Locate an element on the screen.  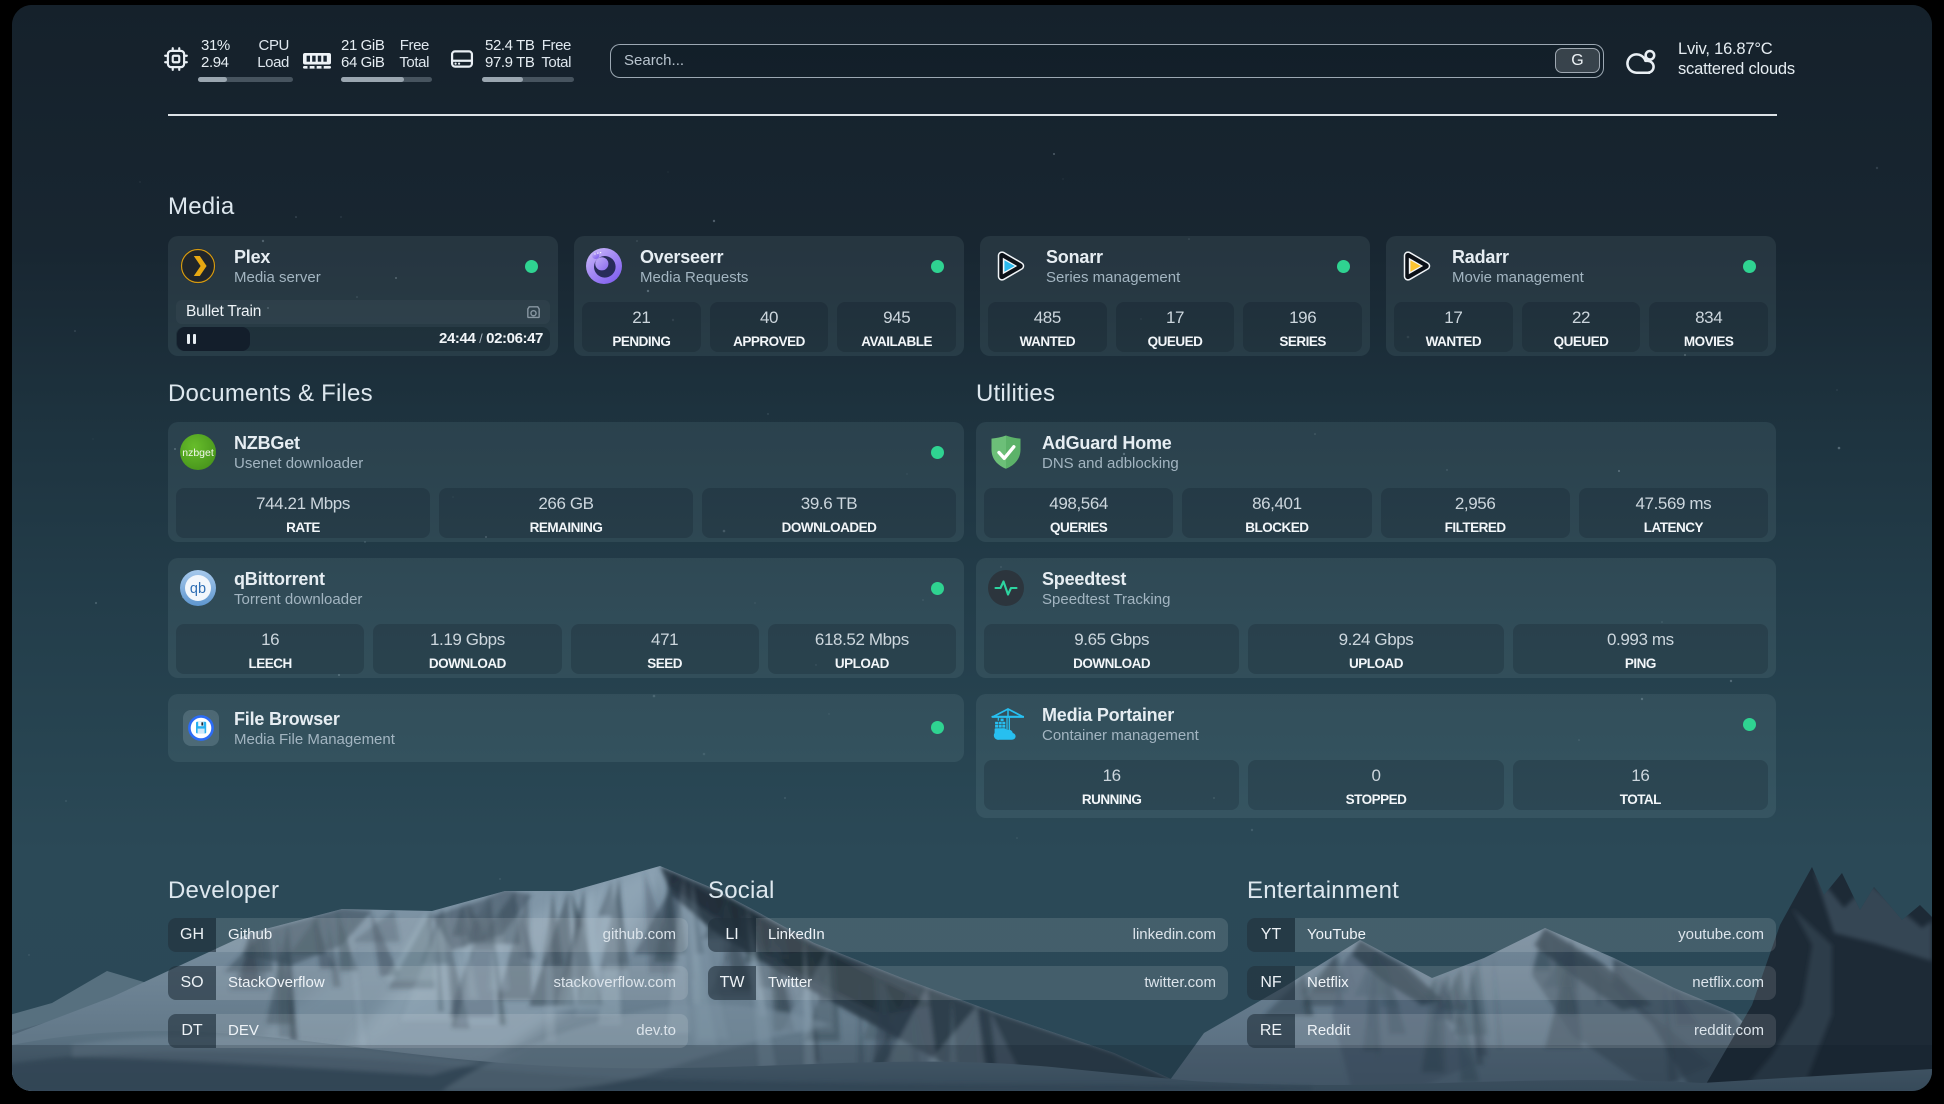
svg-text: qb is located at coordinates (198, 589).